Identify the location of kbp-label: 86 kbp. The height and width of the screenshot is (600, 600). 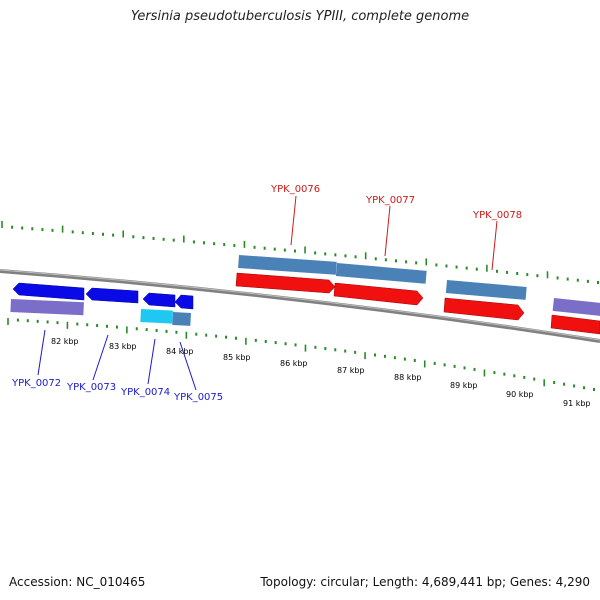
(294, 363).